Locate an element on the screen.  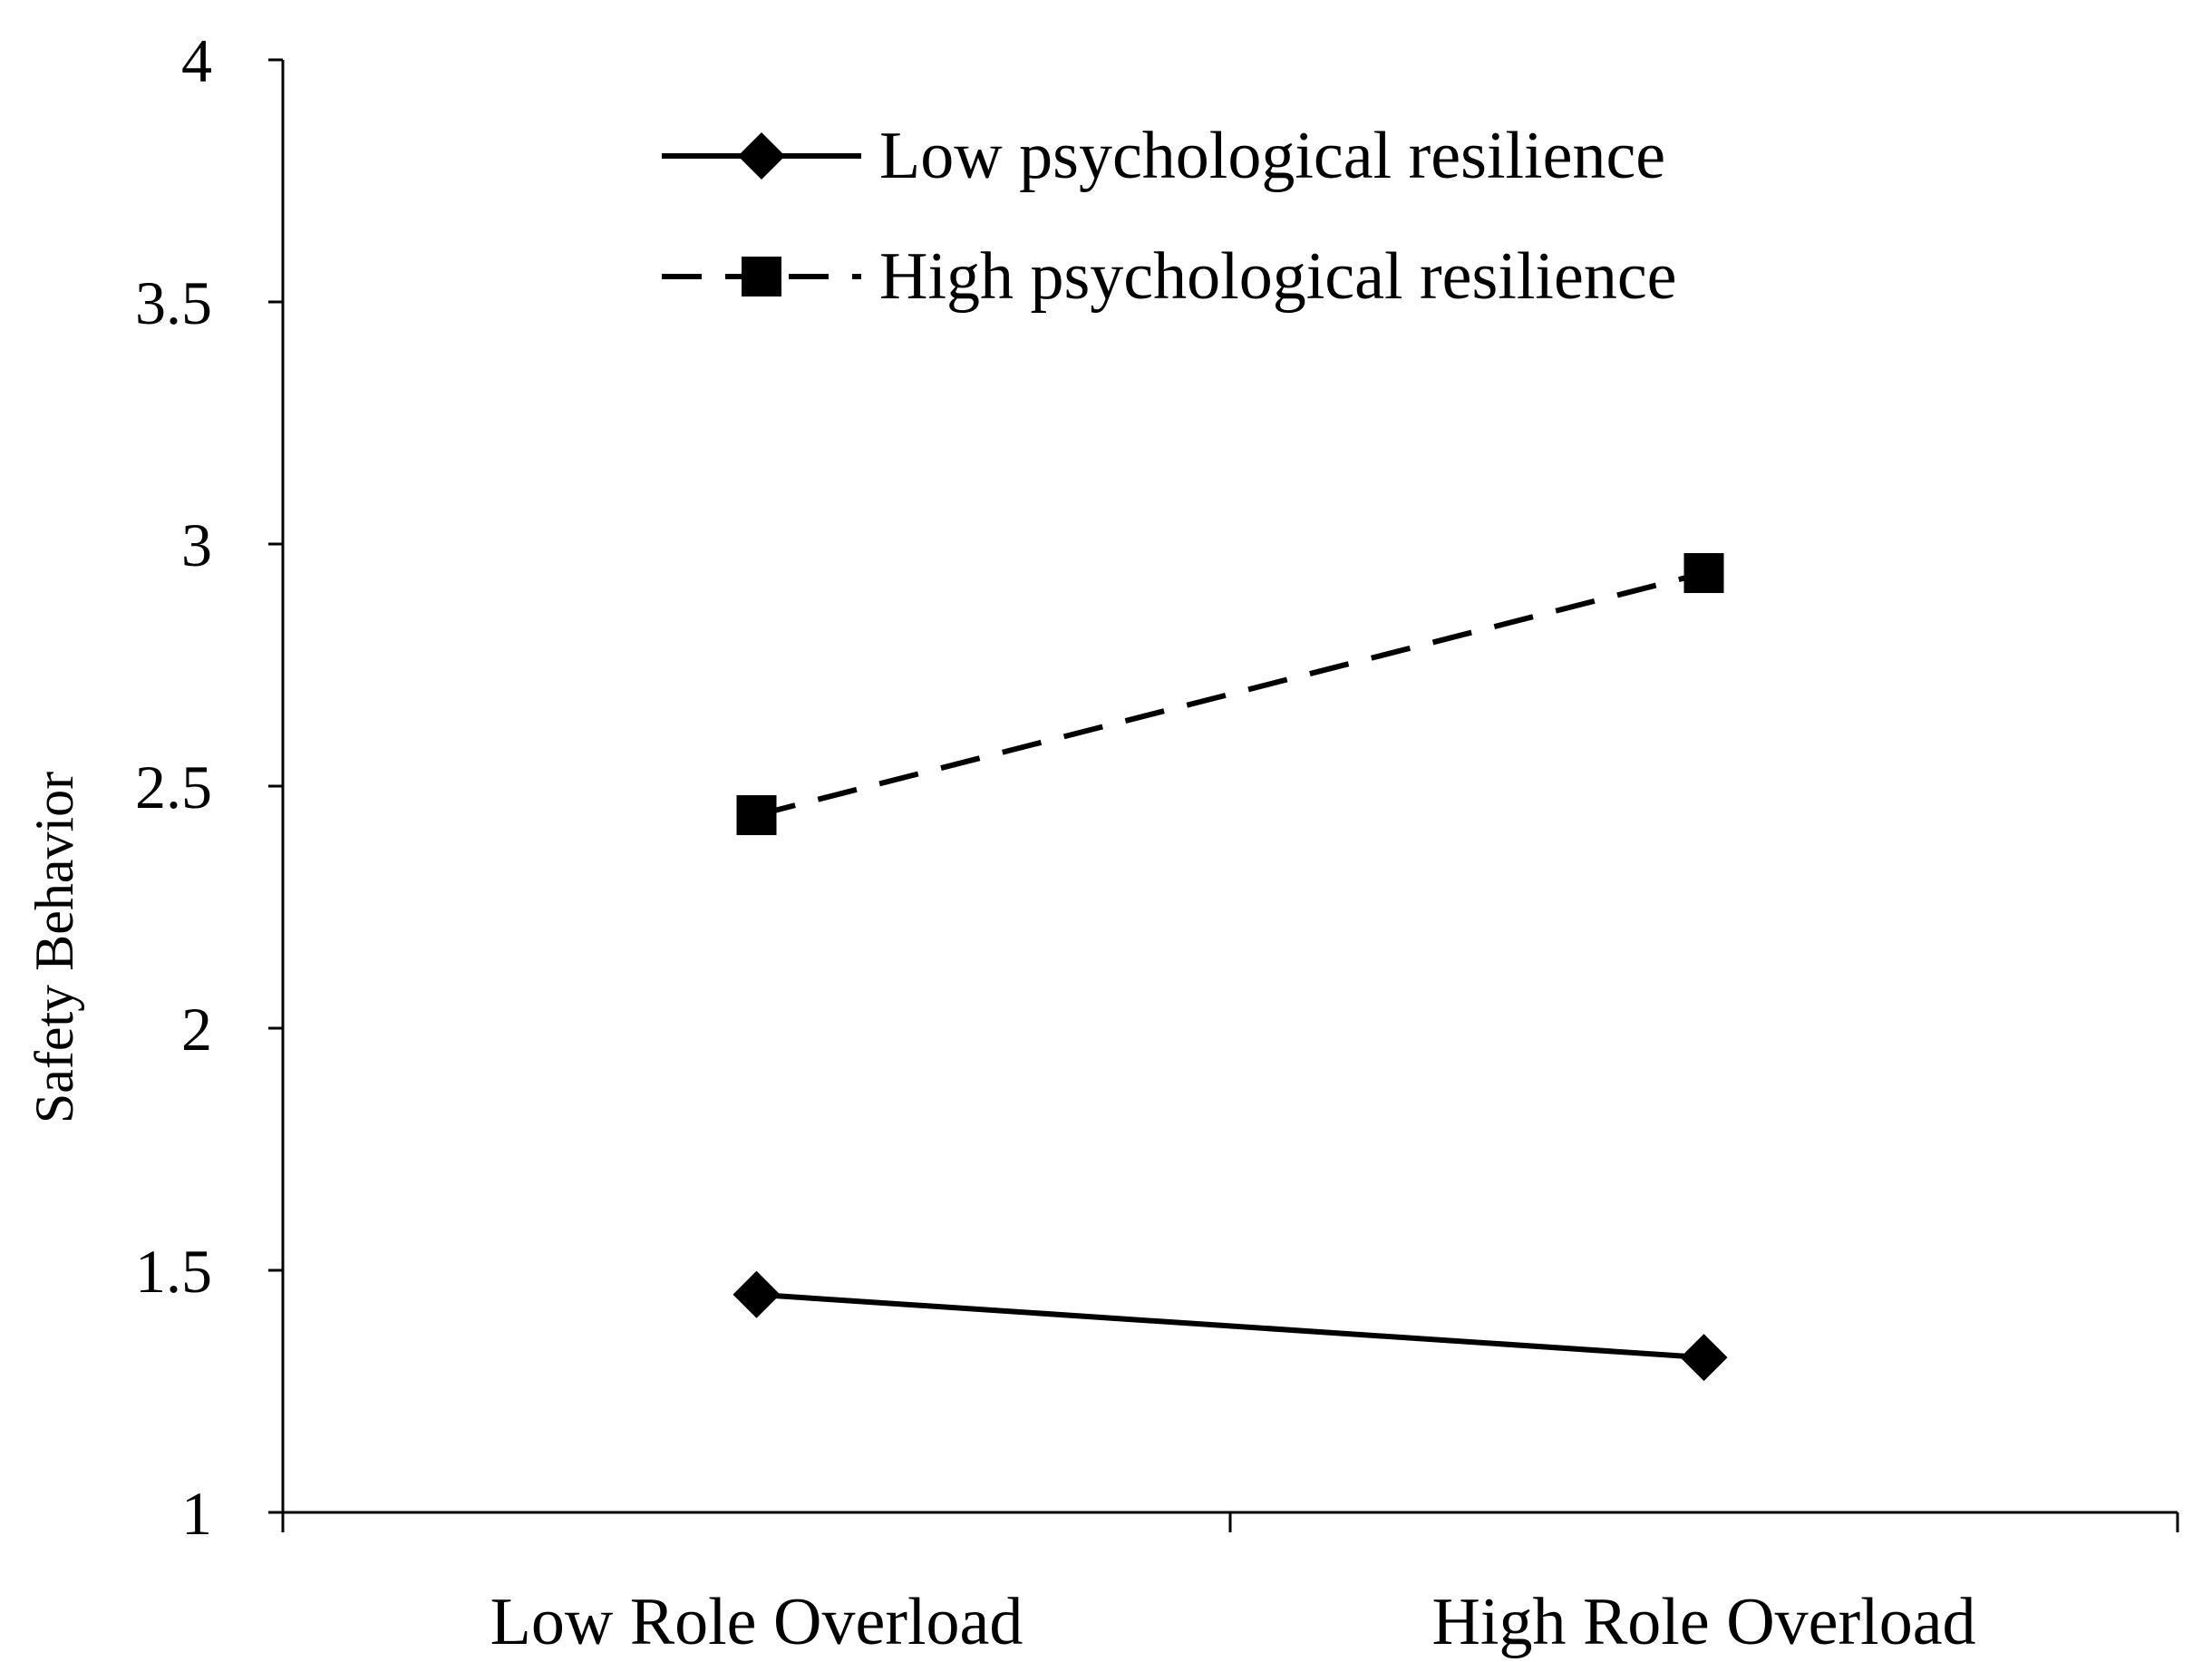
legend-item: Low psychological resilience is located at coordinates (1163, 156).